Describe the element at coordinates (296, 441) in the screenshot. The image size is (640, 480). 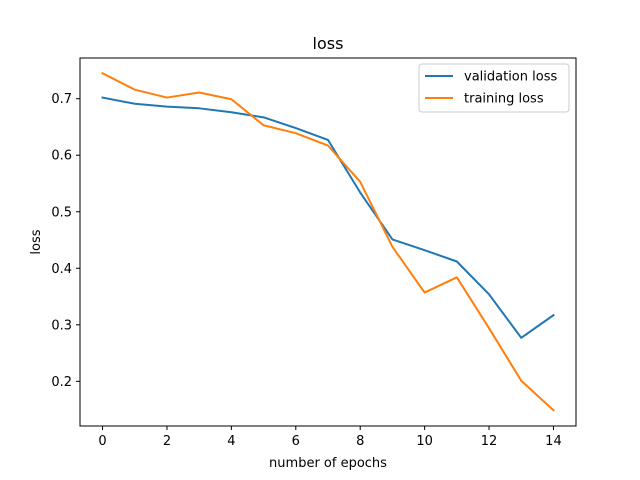
I see `x-tick-label: 6` at that location.